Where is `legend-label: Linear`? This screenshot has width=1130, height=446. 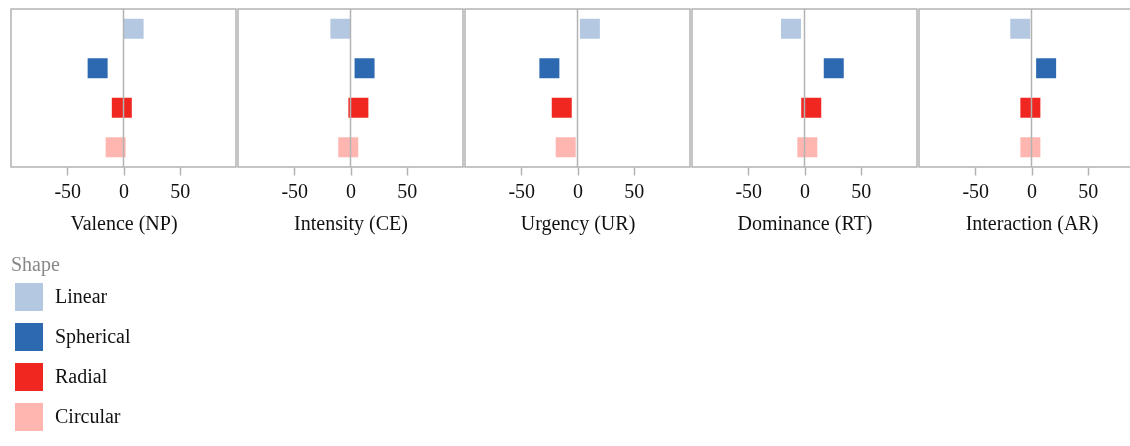 legend-label: Linear is located at coordinates (81, 296).